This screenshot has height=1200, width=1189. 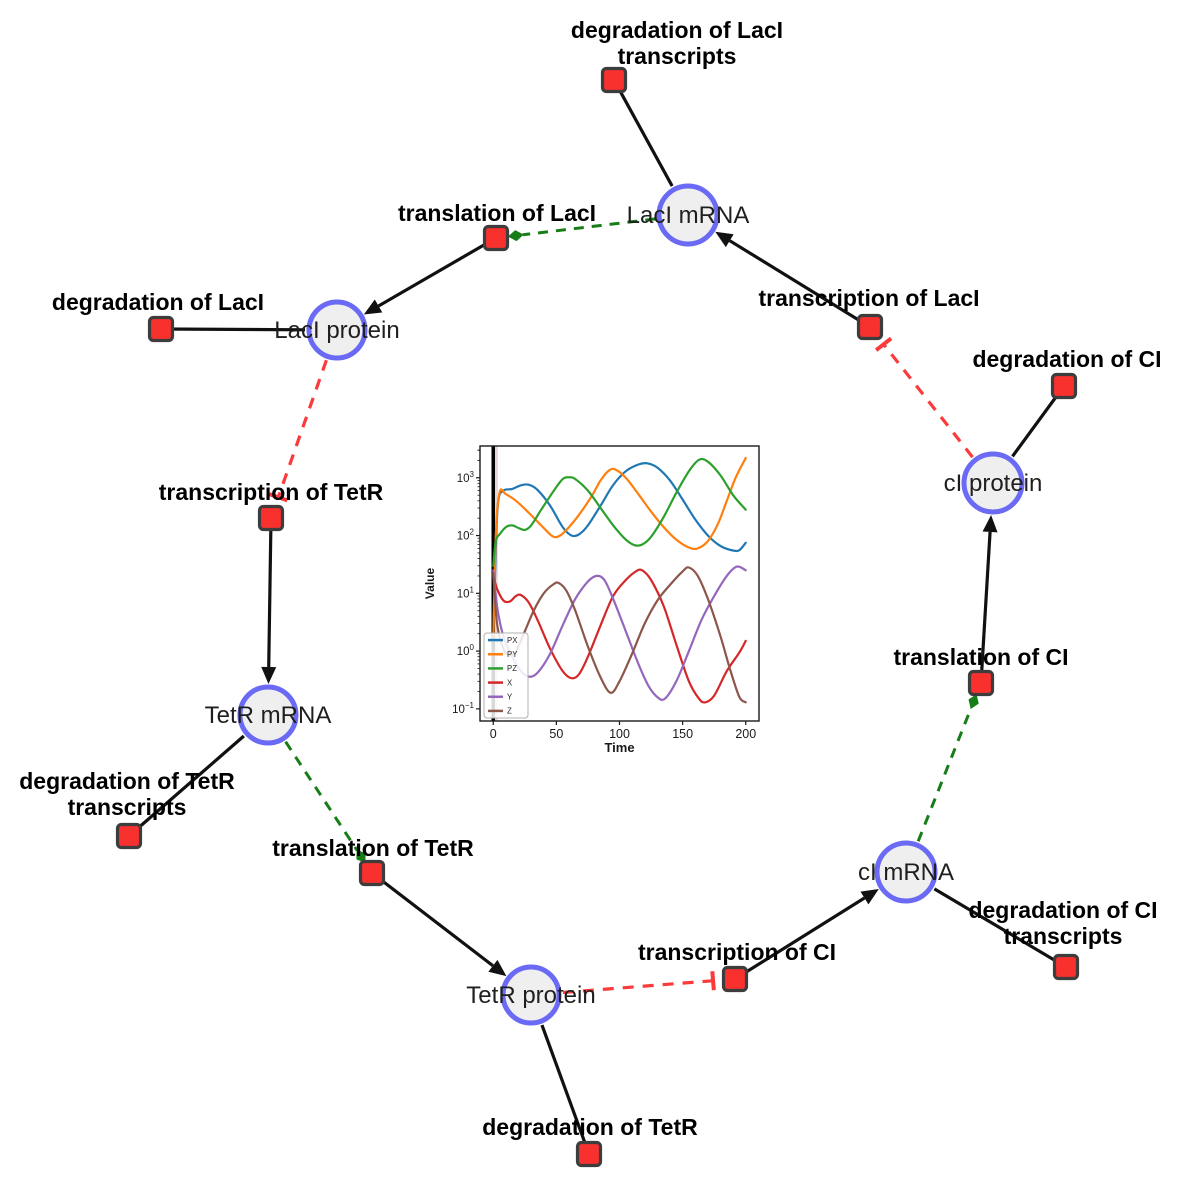 What do you see at coordinates (127, 794) in the screenshot?
I see `reaction-label-deg-tetr-transcripts: degradation of TetR transcripts` at bounding box center [127, 794].